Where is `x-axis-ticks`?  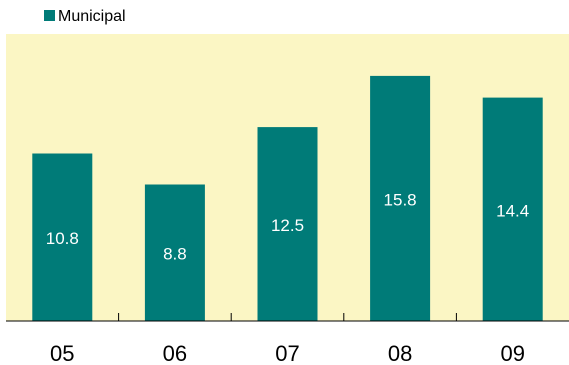
x-axis-ticks is located at coordinates (287, 317).